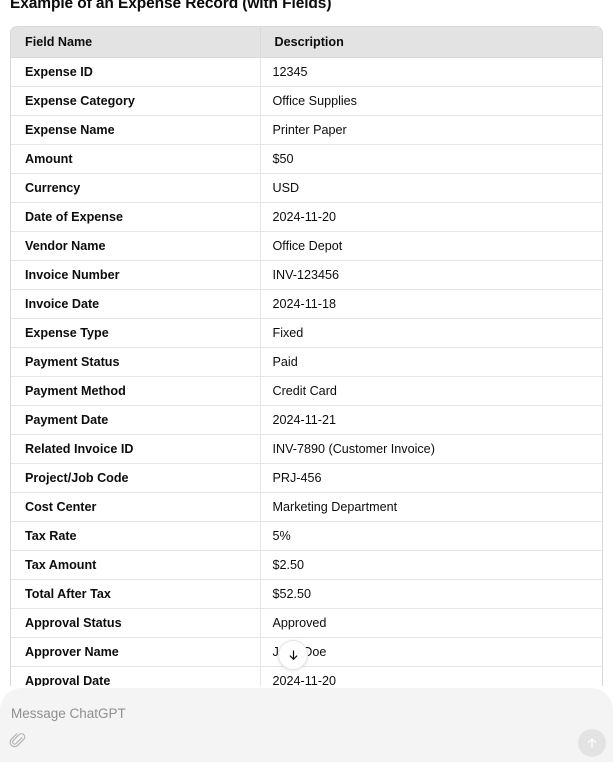 This screenshot has width=613, height=762. What do you see at coordinates (431, 275) in the screenshot?
I see `cell-description: INV-123456` at bounding box center [431, 275].